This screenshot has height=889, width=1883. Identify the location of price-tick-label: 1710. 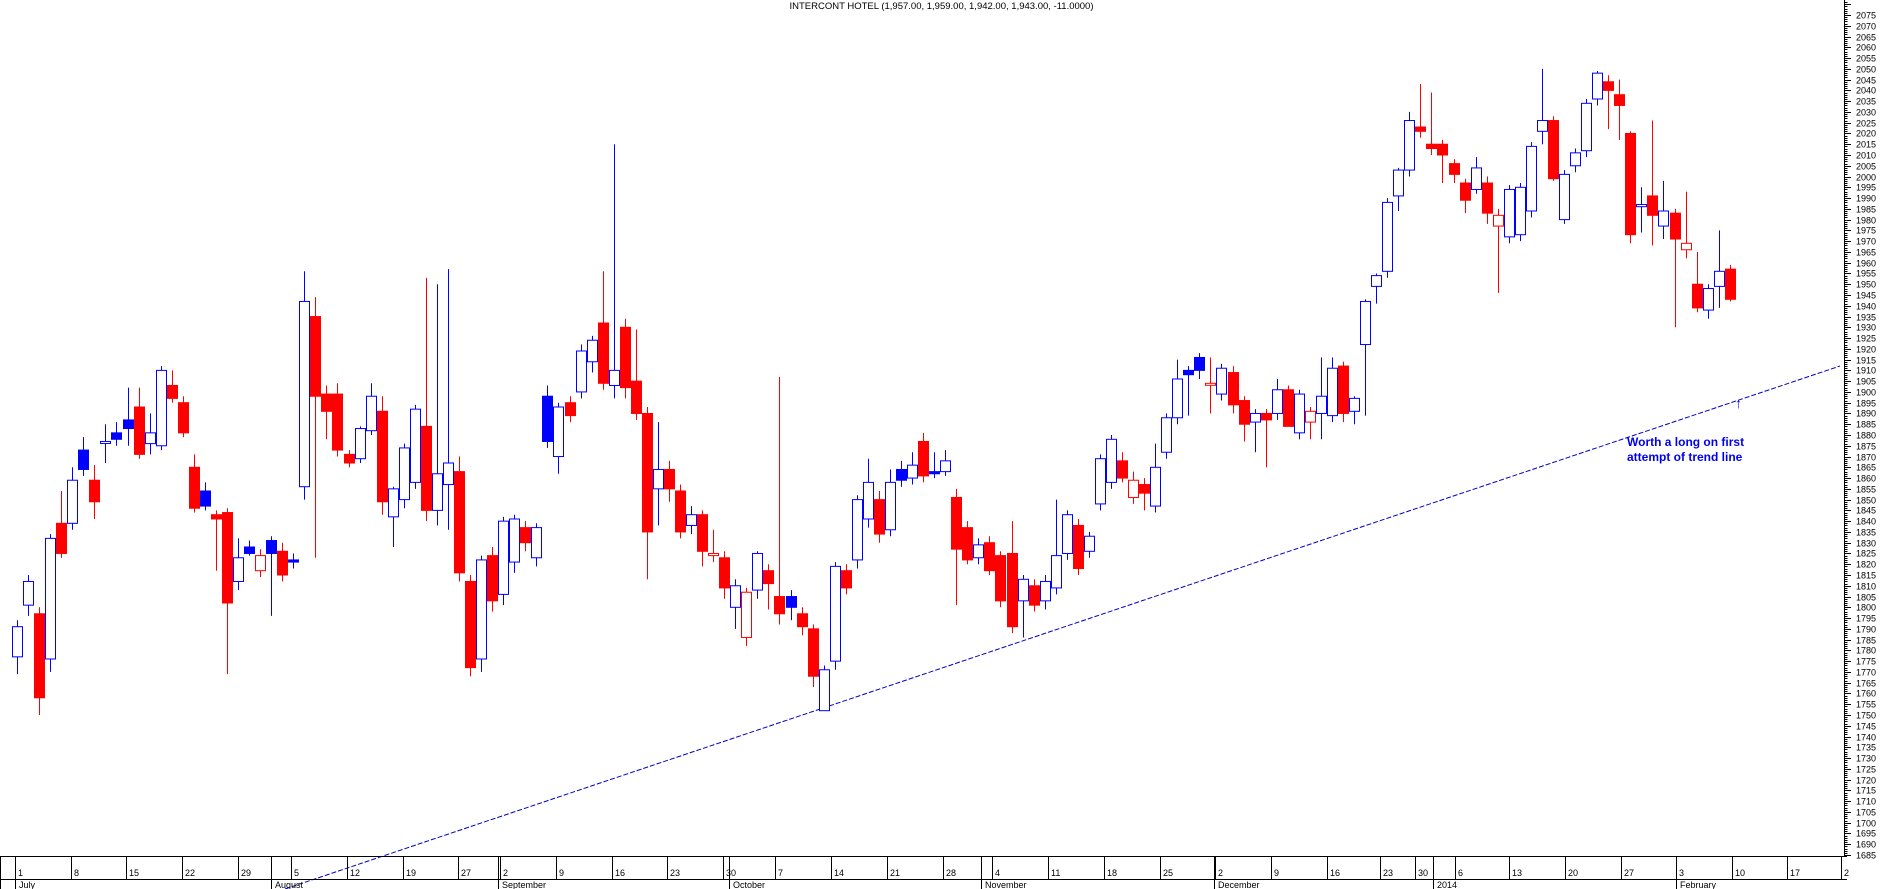
(1866, 802).